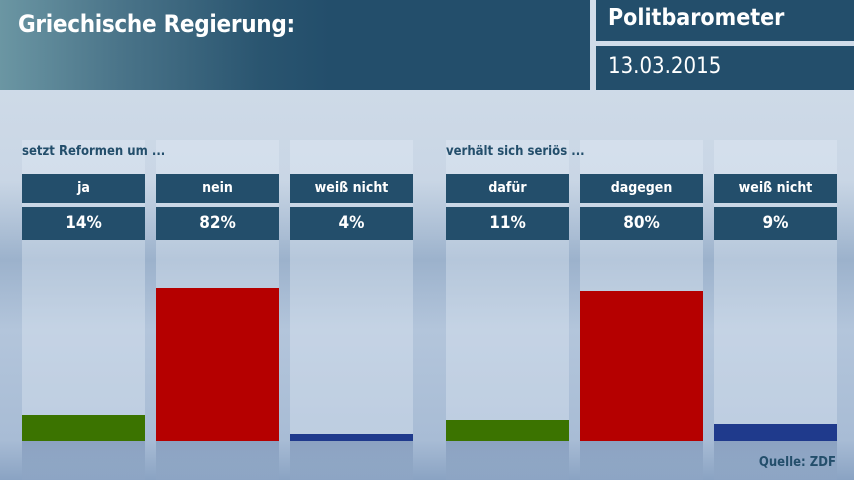 The height and width of the screenshot is (480, 854). Describe the element at coordinates (775, 223) in the screenshot. I see `value-label: 9%` at that location.